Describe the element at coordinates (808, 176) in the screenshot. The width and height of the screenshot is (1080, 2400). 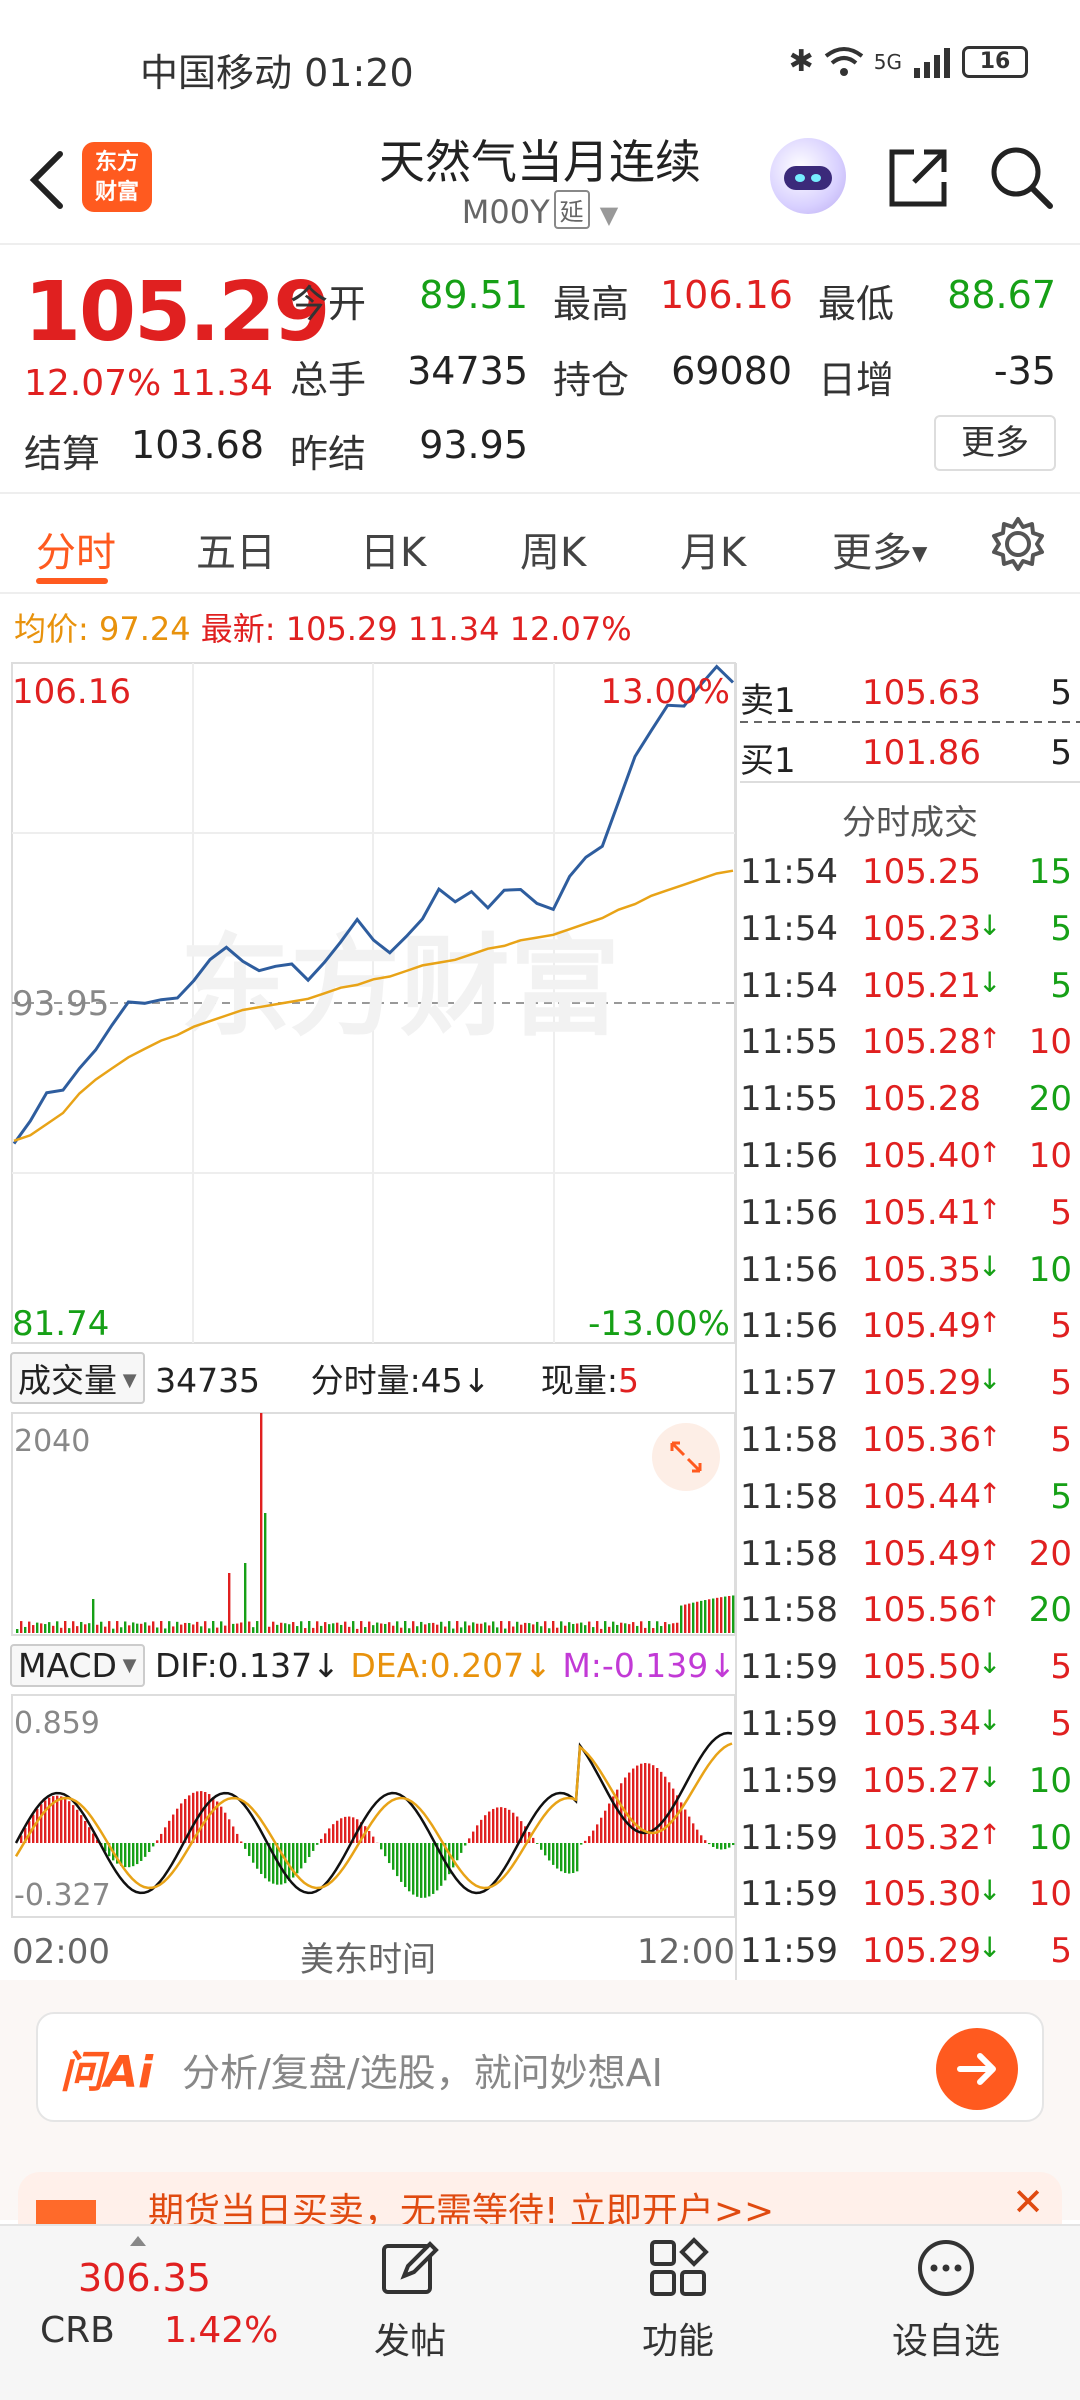
I see `ai-robot-icon` at that location.